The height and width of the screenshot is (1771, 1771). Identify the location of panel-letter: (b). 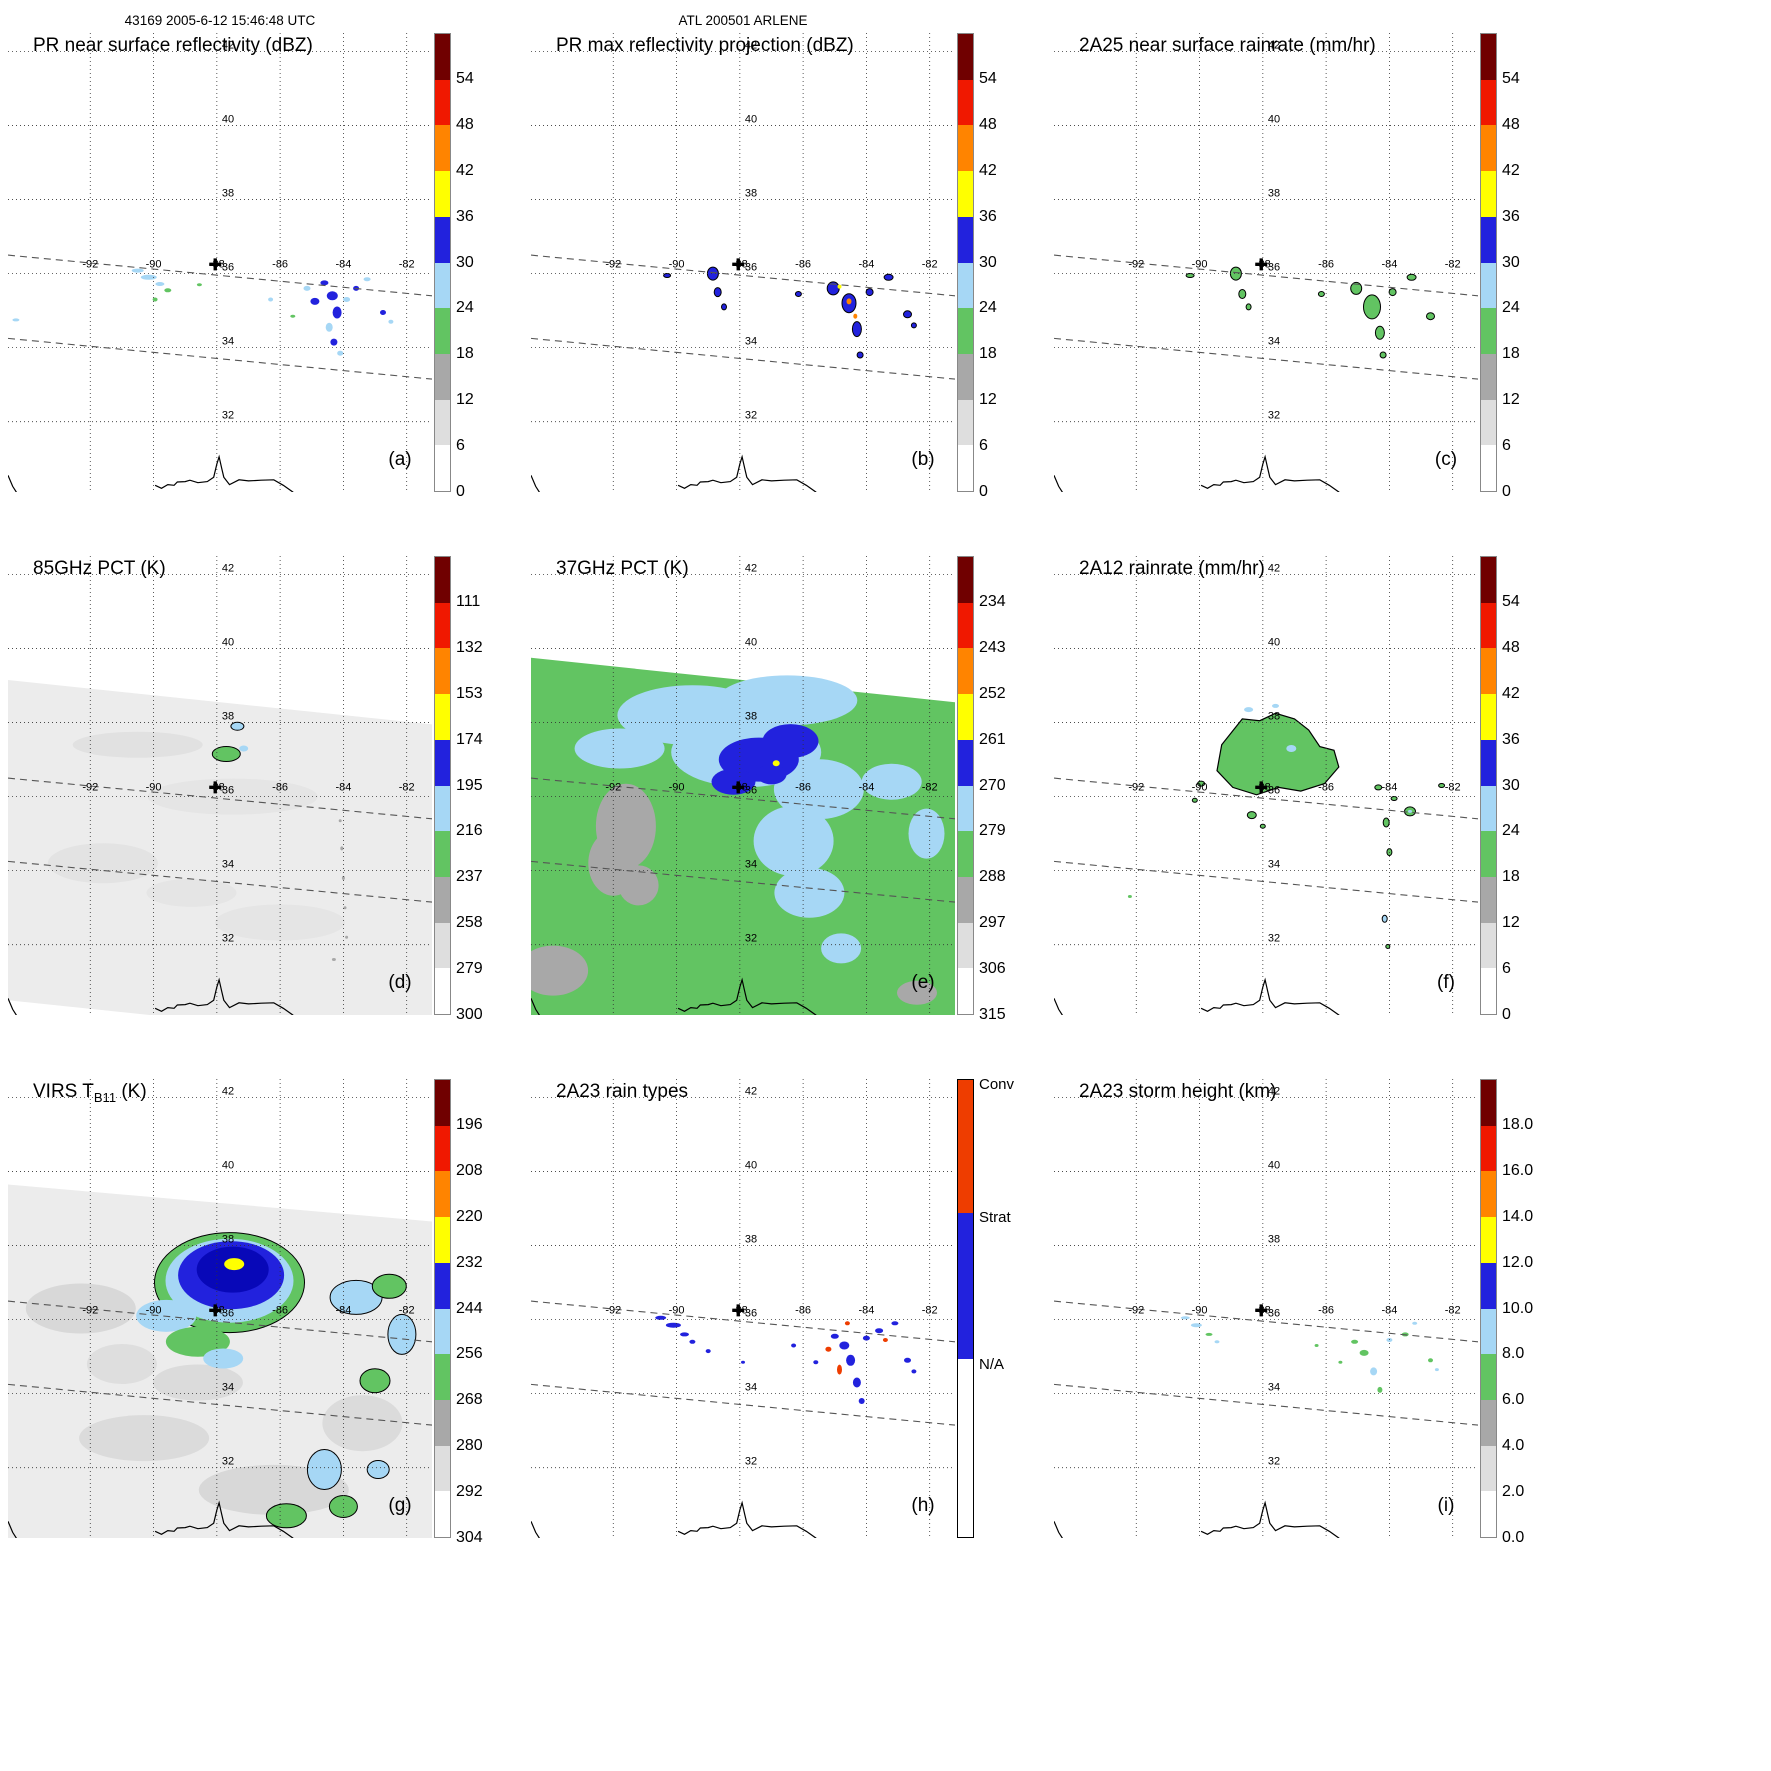
(922, 459).